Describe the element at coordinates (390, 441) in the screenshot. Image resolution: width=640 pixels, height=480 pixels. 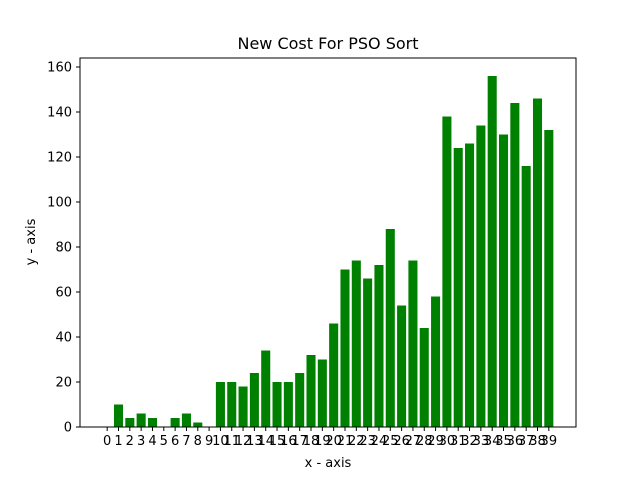
I see `x-tick-label: 25` at that location.